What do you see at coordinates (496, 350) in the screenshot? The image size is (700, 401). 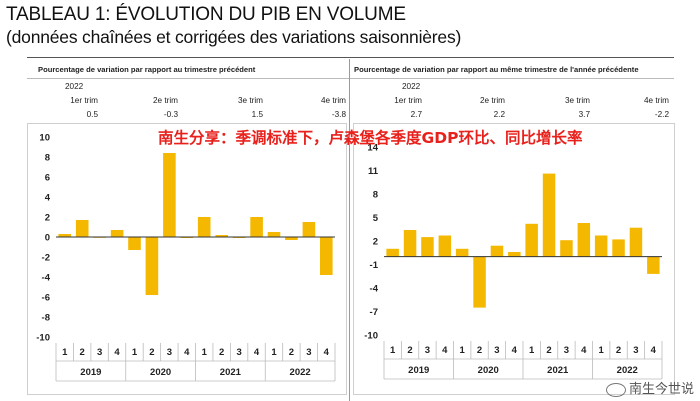 I see `right-xtick-label-6: 3` at bounding box center [496, 350].